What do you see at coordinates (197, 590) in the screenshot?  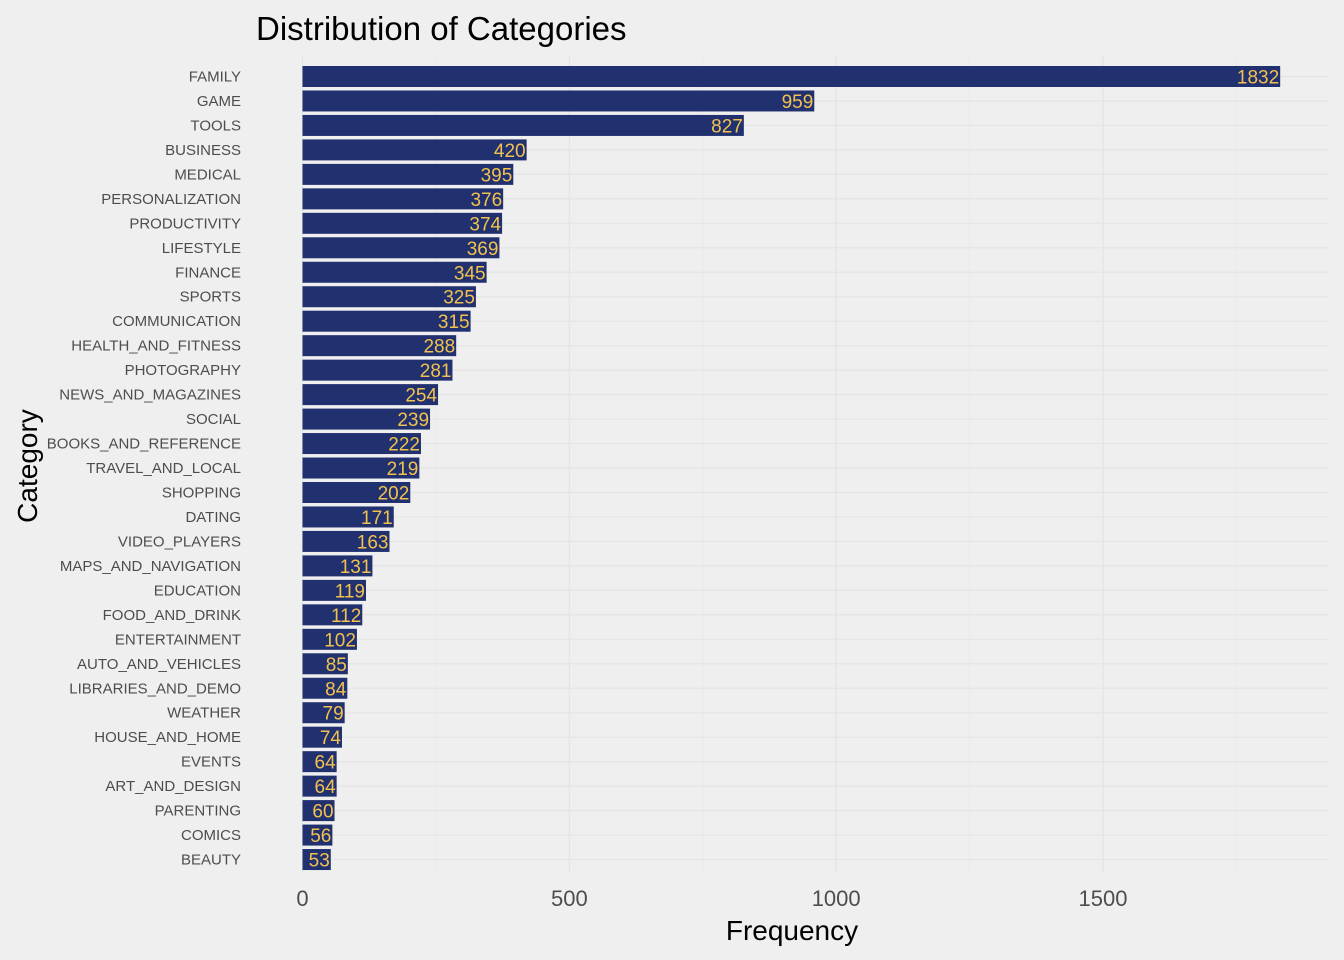 I see `y-axis-tick-label: EDUCATION` at bounding box center [197, 590].